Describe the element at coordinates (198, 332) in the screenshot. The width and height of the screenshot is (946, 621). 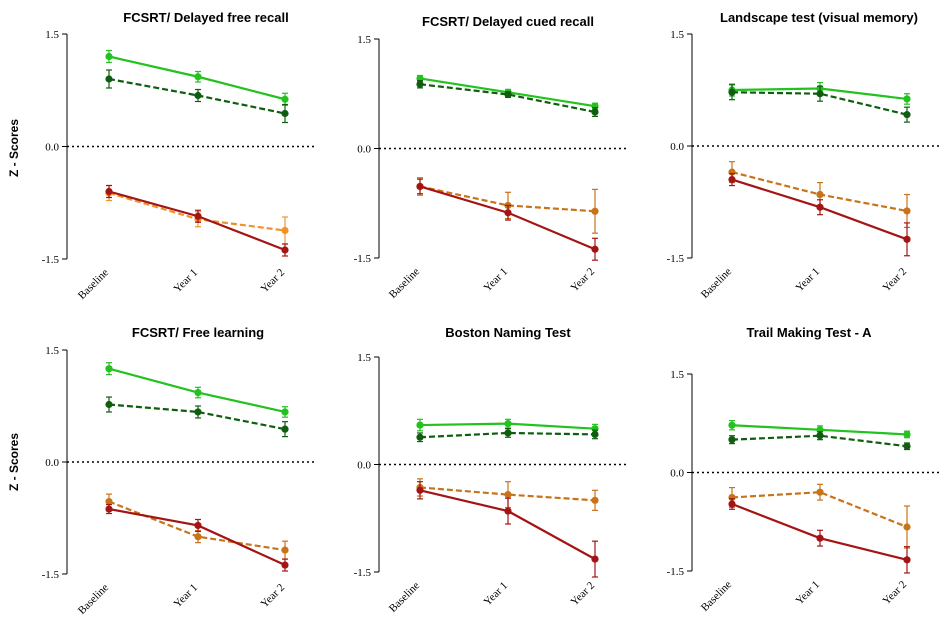
I see `panel-title: FCSRT/ Free learning` at that location.